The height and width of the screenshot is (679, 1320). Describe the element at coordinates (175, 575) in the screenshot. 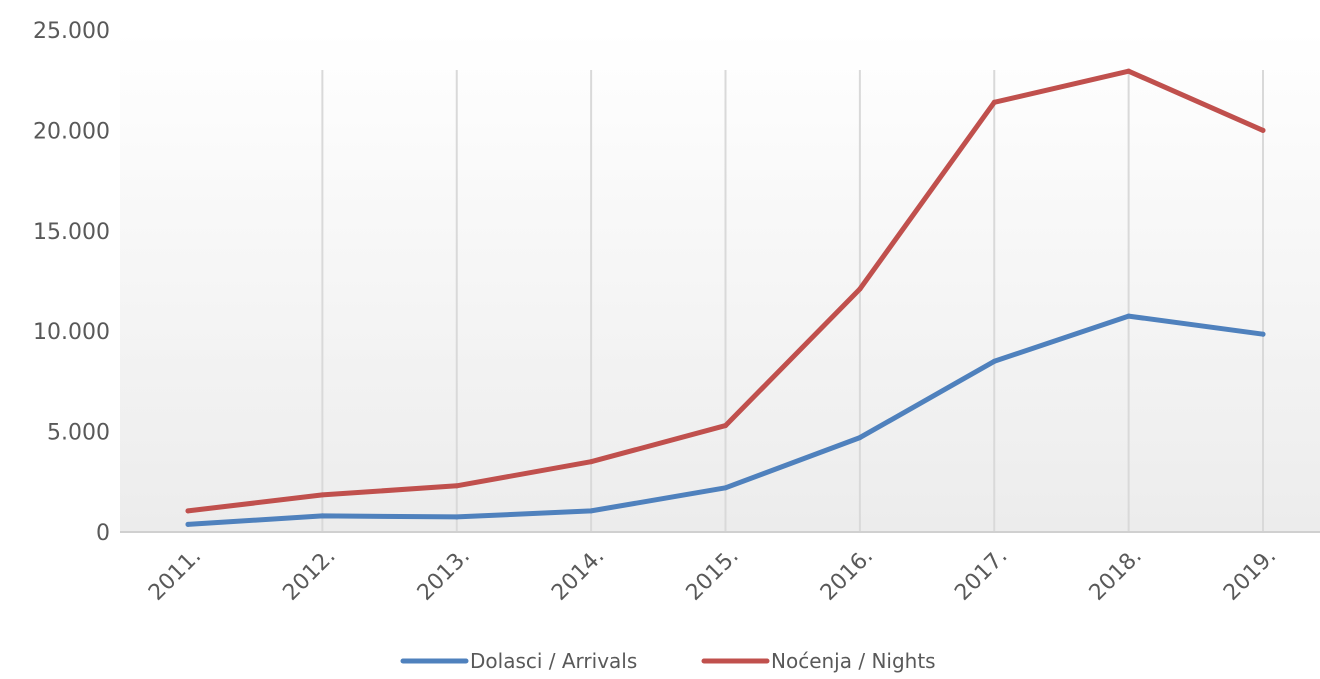

I see `x-tick-label: 2011.` at that location.